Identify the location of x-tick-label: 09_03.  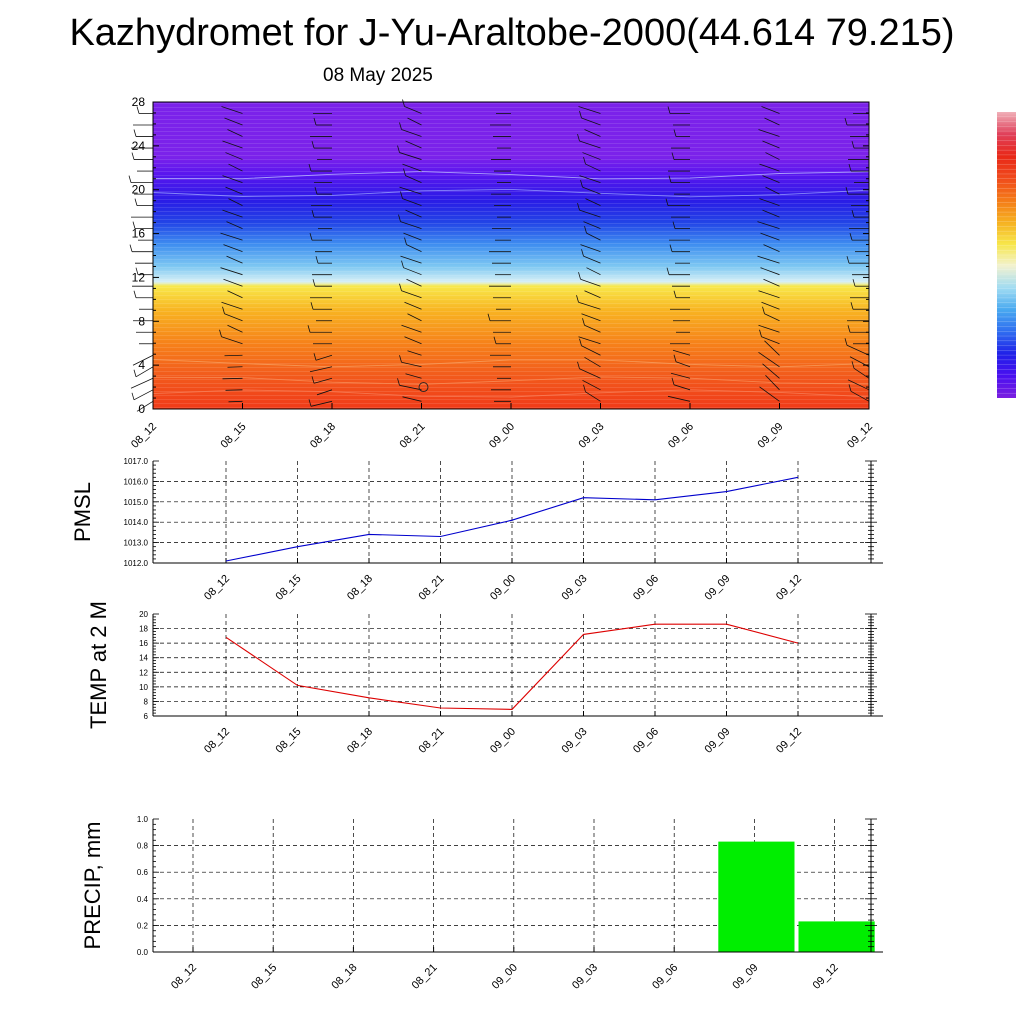
(585, 977).